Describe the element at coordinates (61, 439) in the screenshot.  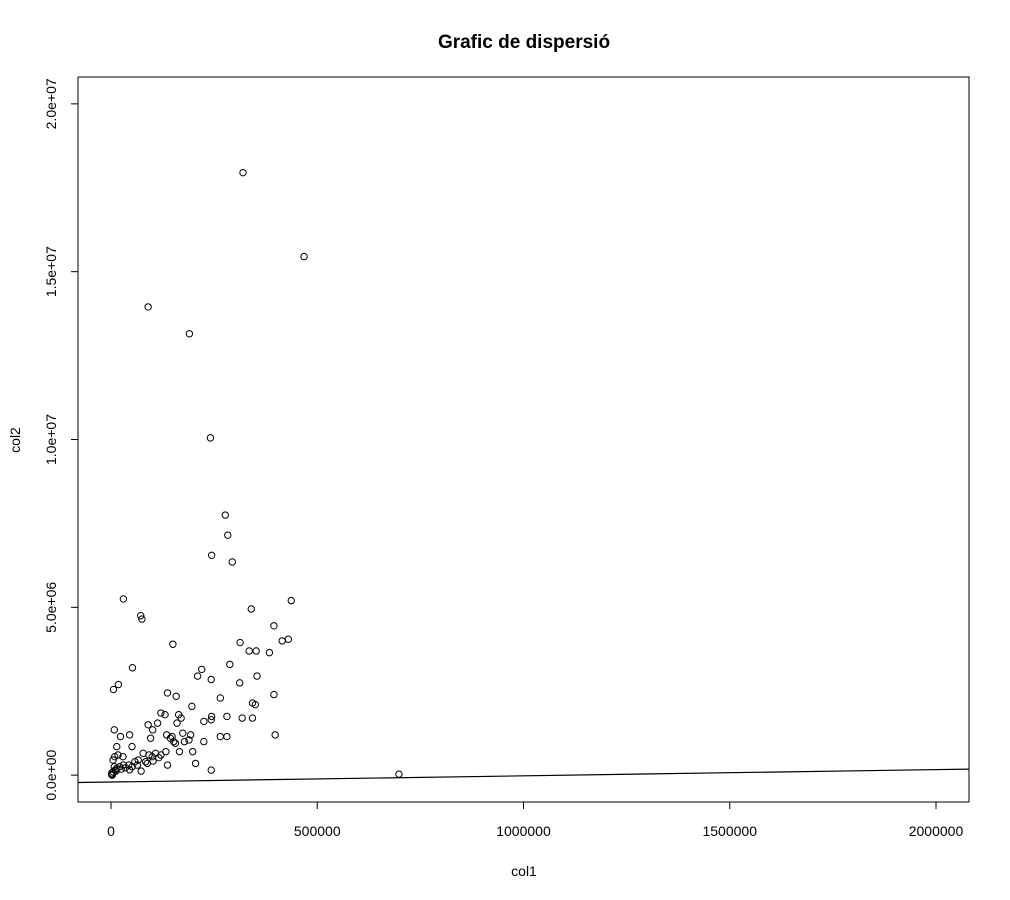
I see `y-axis: 0.0e+00 5.0e+06 1.0e+07 1.5e+07 2.0e+07` at that location.